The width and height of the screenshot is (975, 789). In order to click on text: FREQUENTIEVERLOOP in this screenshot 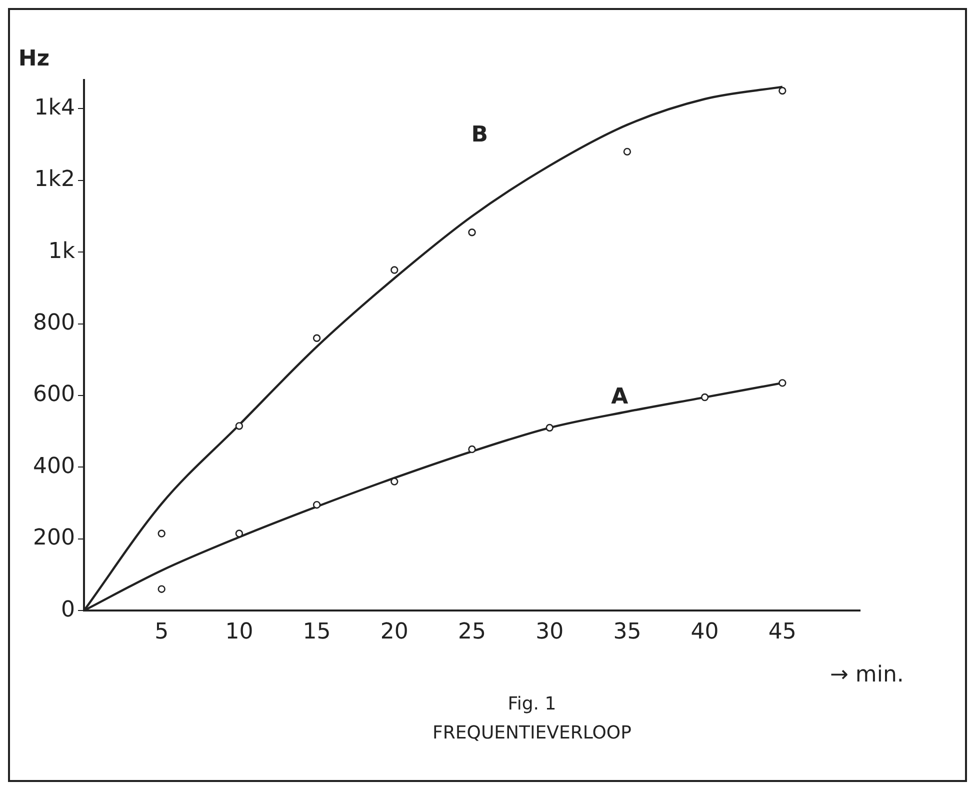, I will do `click(532, 733)`.